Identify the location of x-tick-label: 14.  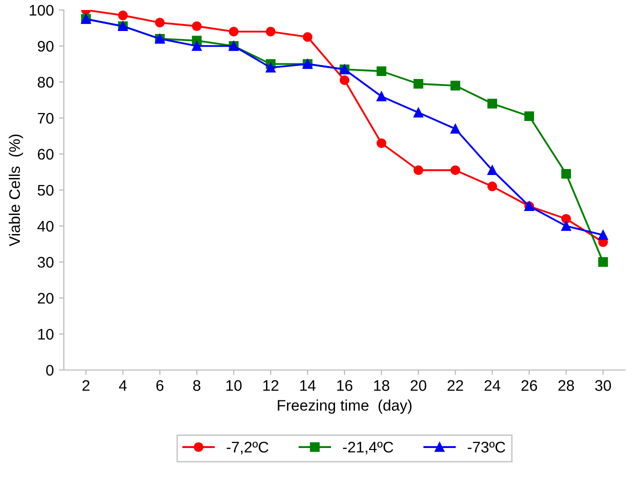
(308, 385).